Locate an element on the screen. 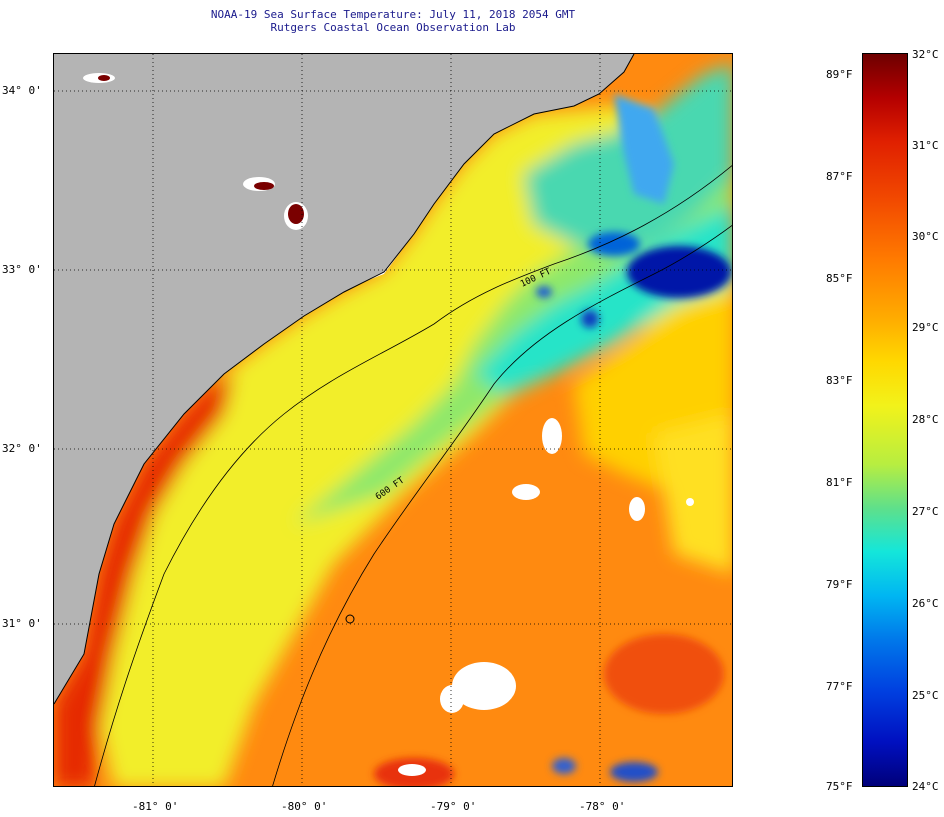 This screenshot has height=817, width=944. cb-f-85: 85°F is located at coordinates (839, 278).